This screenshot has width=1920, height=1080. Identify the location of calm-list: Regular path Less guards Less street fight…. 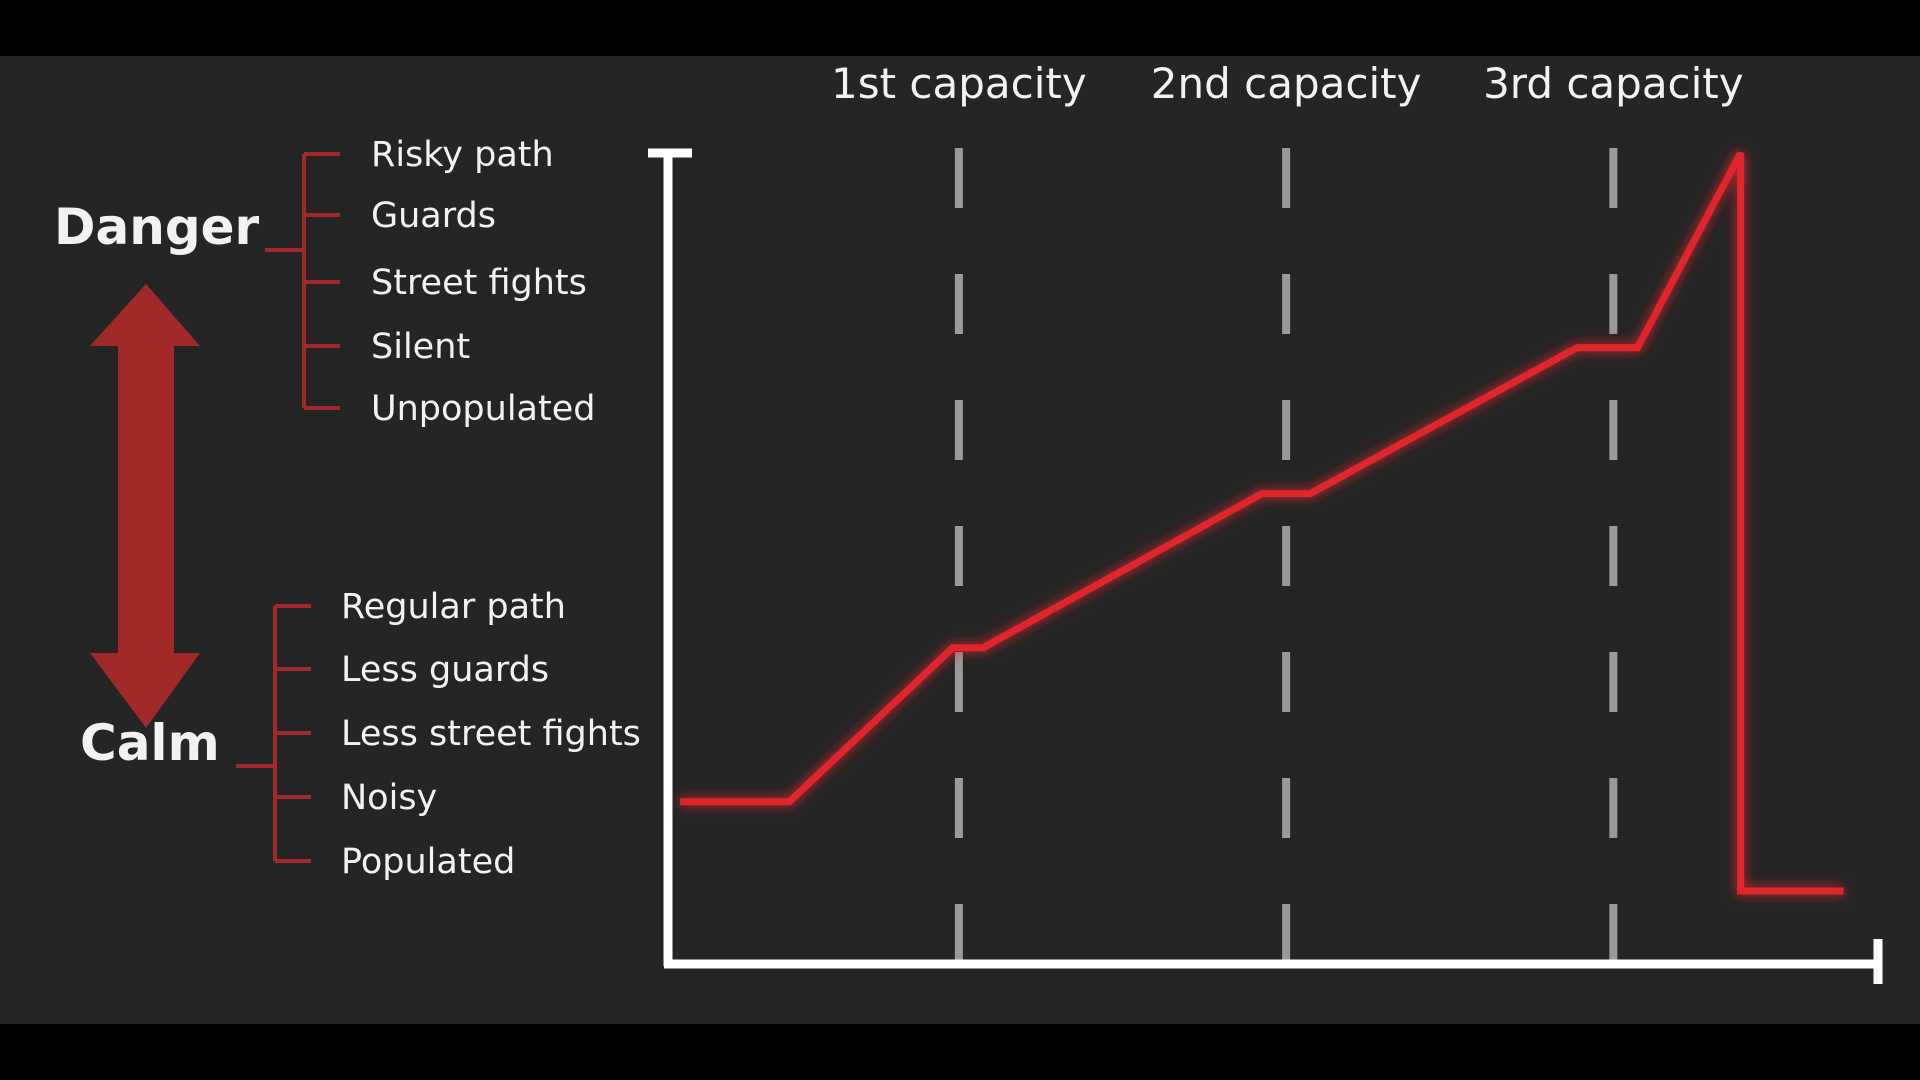
(491, 734).